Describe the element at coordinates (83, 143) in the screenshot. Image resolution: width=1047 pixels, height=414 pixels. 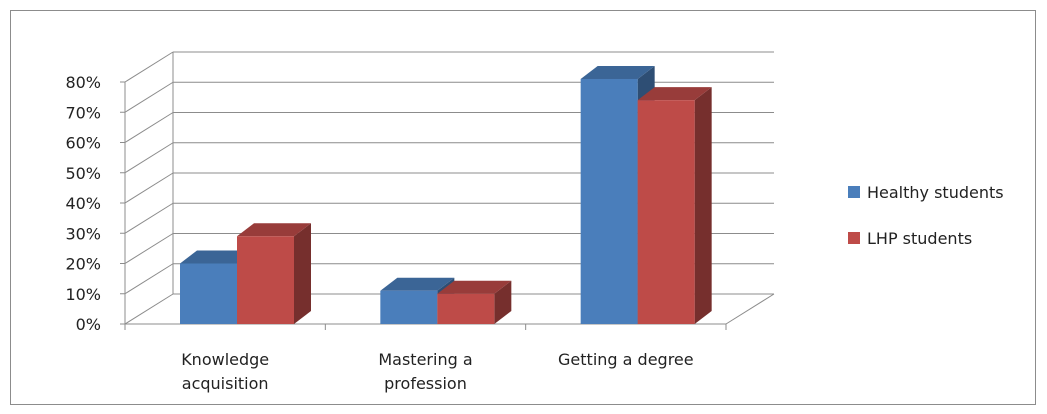
I see `y-tick-label: 60%` at that location.